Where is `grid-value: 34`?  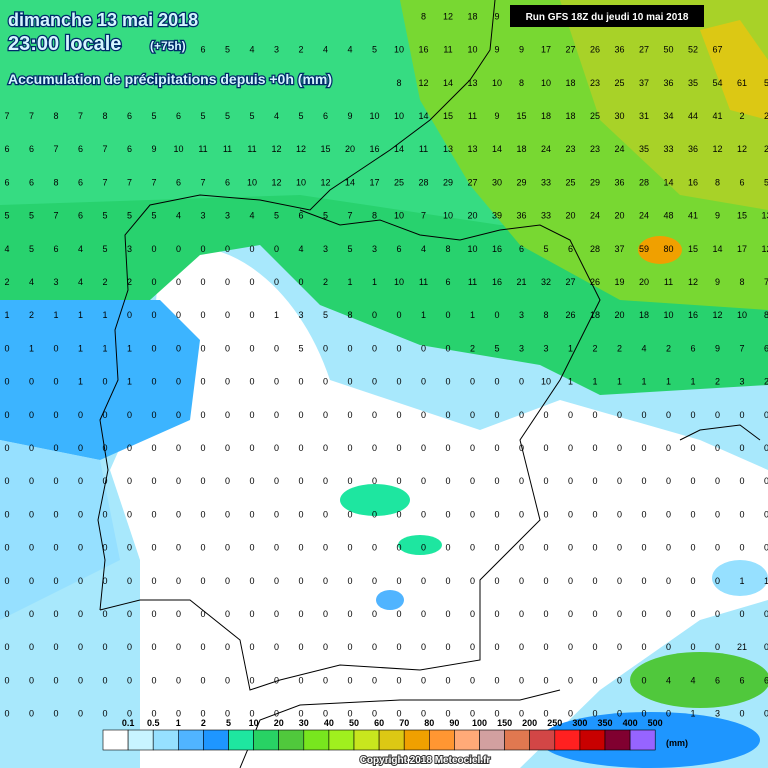
grid-value: 34 is located at coordinates (668, 116).